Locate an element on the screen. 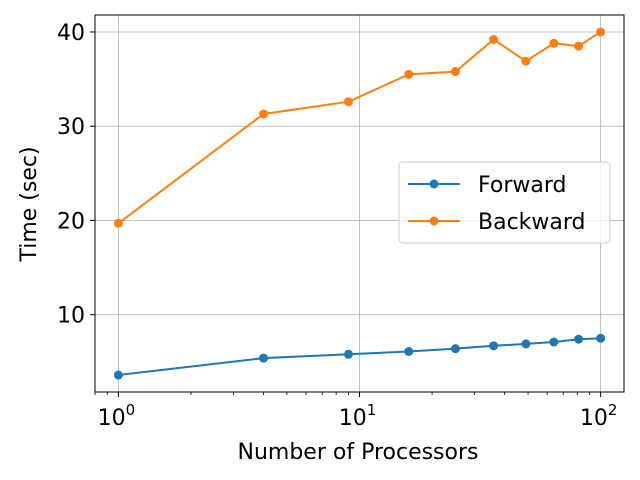  y-tick-label: 40 is located at coordinates (71, 33).